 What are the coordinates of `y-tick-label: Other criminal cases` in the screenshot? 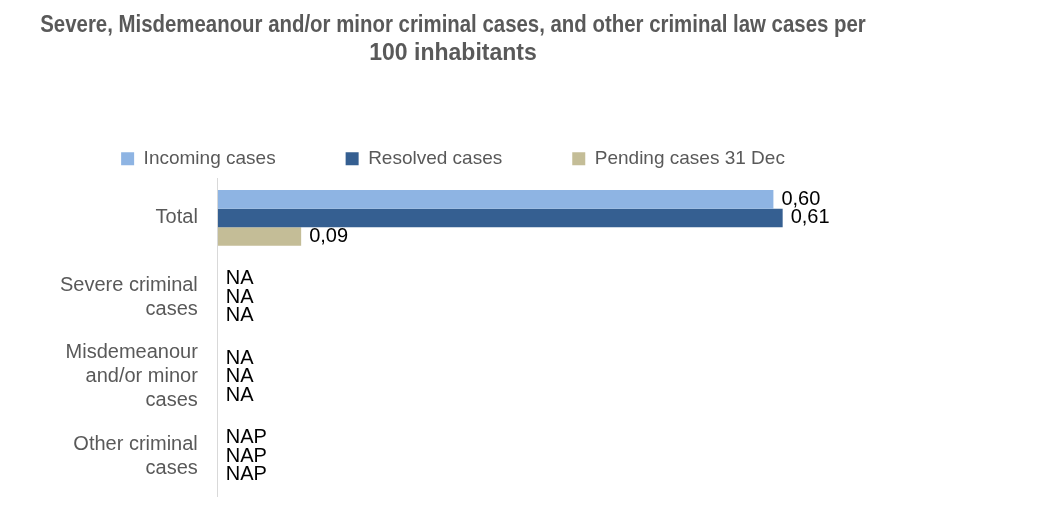 It's located at (135, 454).